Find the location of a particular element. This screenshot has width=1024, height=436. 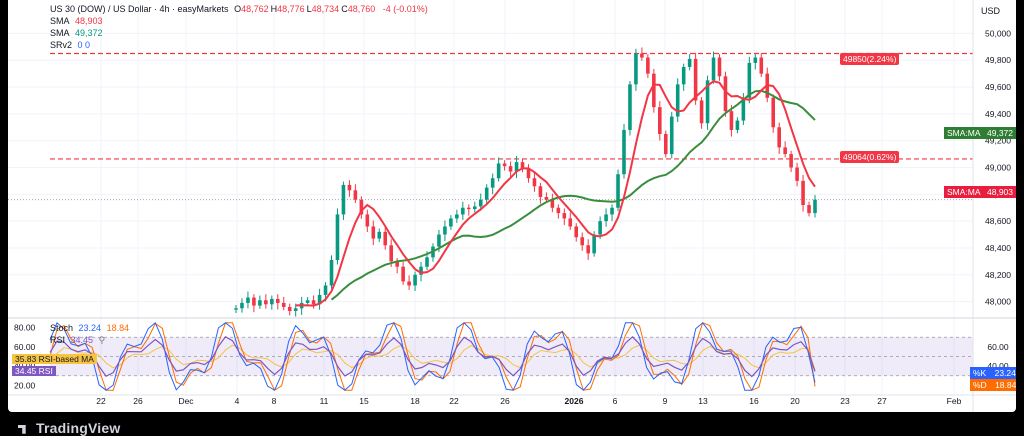

sma-fast-price-tag: 48,903 is located at coordinates (1000, 192).